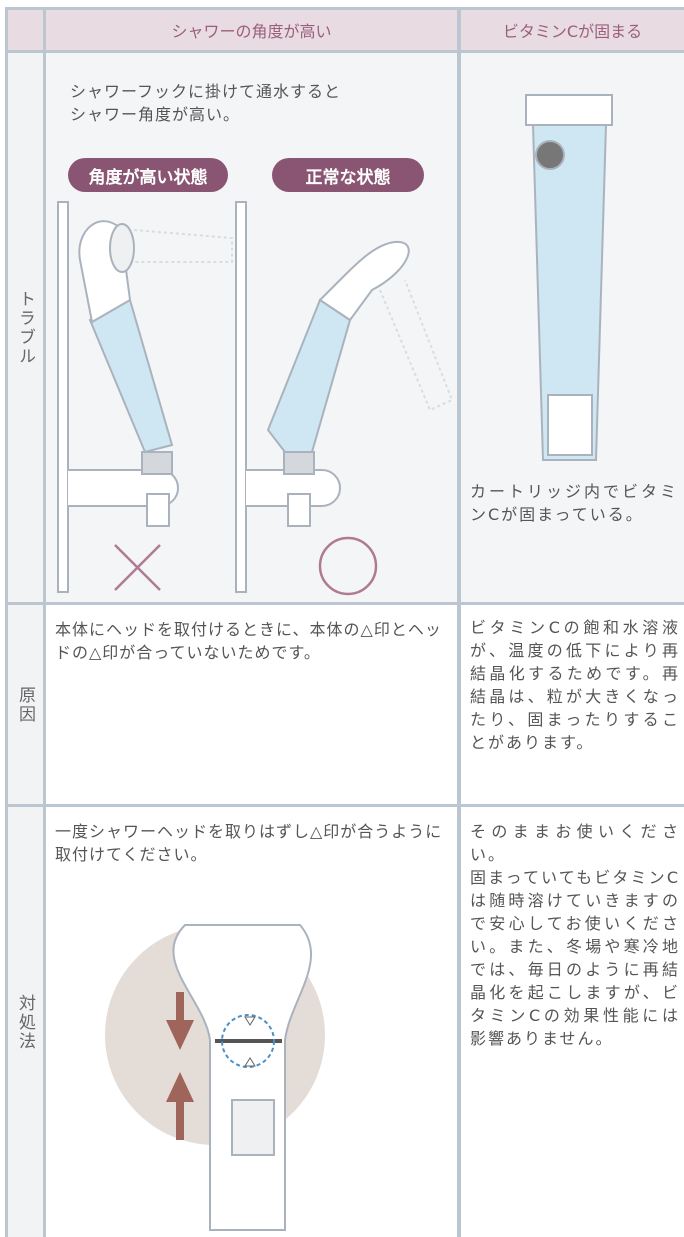 This screenshot has width=684, height=1237. What do you see at coordinates (248, 641) in the screenshot?
I see `paragraph: 本体にヘッドを取付けるときに、本体の△印とヘッドの△印が合っていないためです。` at bounding box center [248, 641].